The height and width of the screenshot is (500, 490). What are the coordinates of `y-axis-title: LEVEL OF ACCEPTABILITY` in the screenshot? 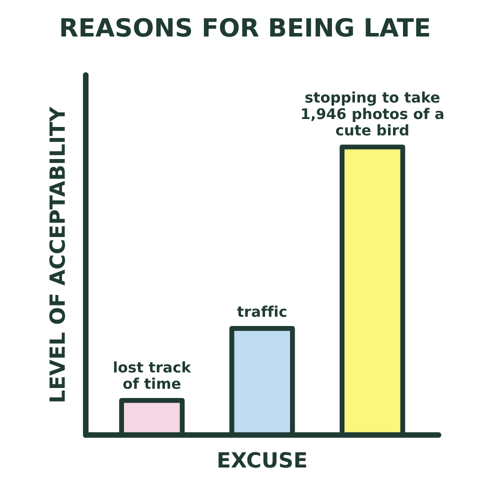 It's located at (57, 254).